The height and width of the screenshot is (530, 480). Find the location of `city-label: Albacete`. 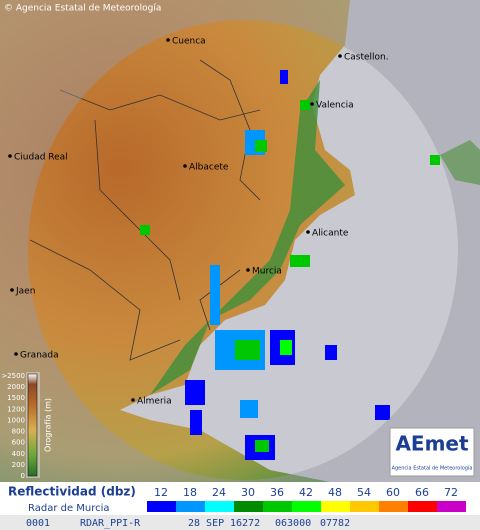

city-label: Albacete is located at coordinates (209, 168).